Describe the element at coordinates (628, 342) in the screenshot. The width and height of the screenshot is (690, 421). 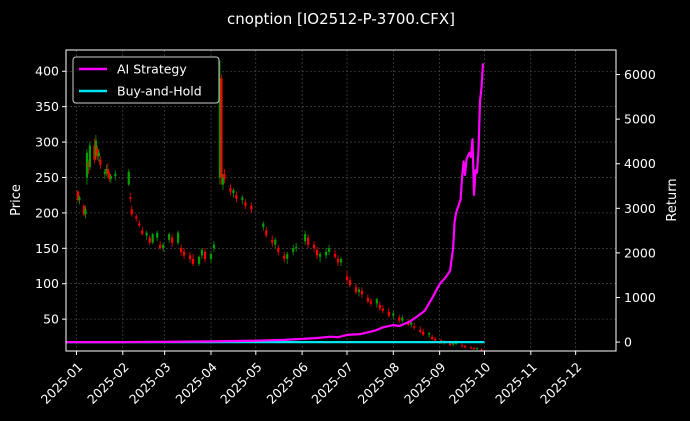
I see `y-tick-label-right: 0` at that location.